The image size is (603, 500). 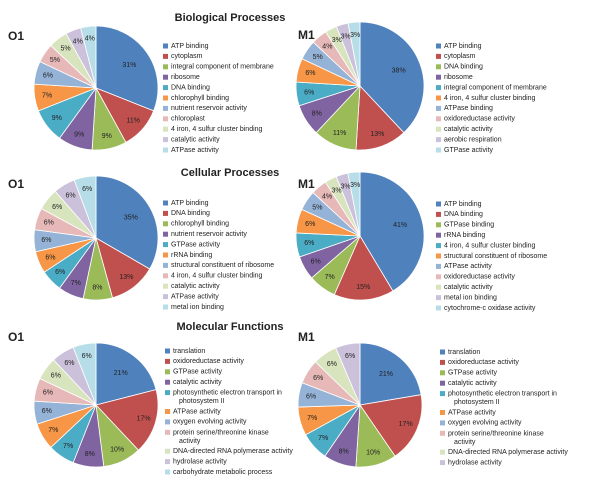 What do you see at coordinates (126, 277) in the screenshot?
I see `value-label: 13%` at bounding box center [126, 277].